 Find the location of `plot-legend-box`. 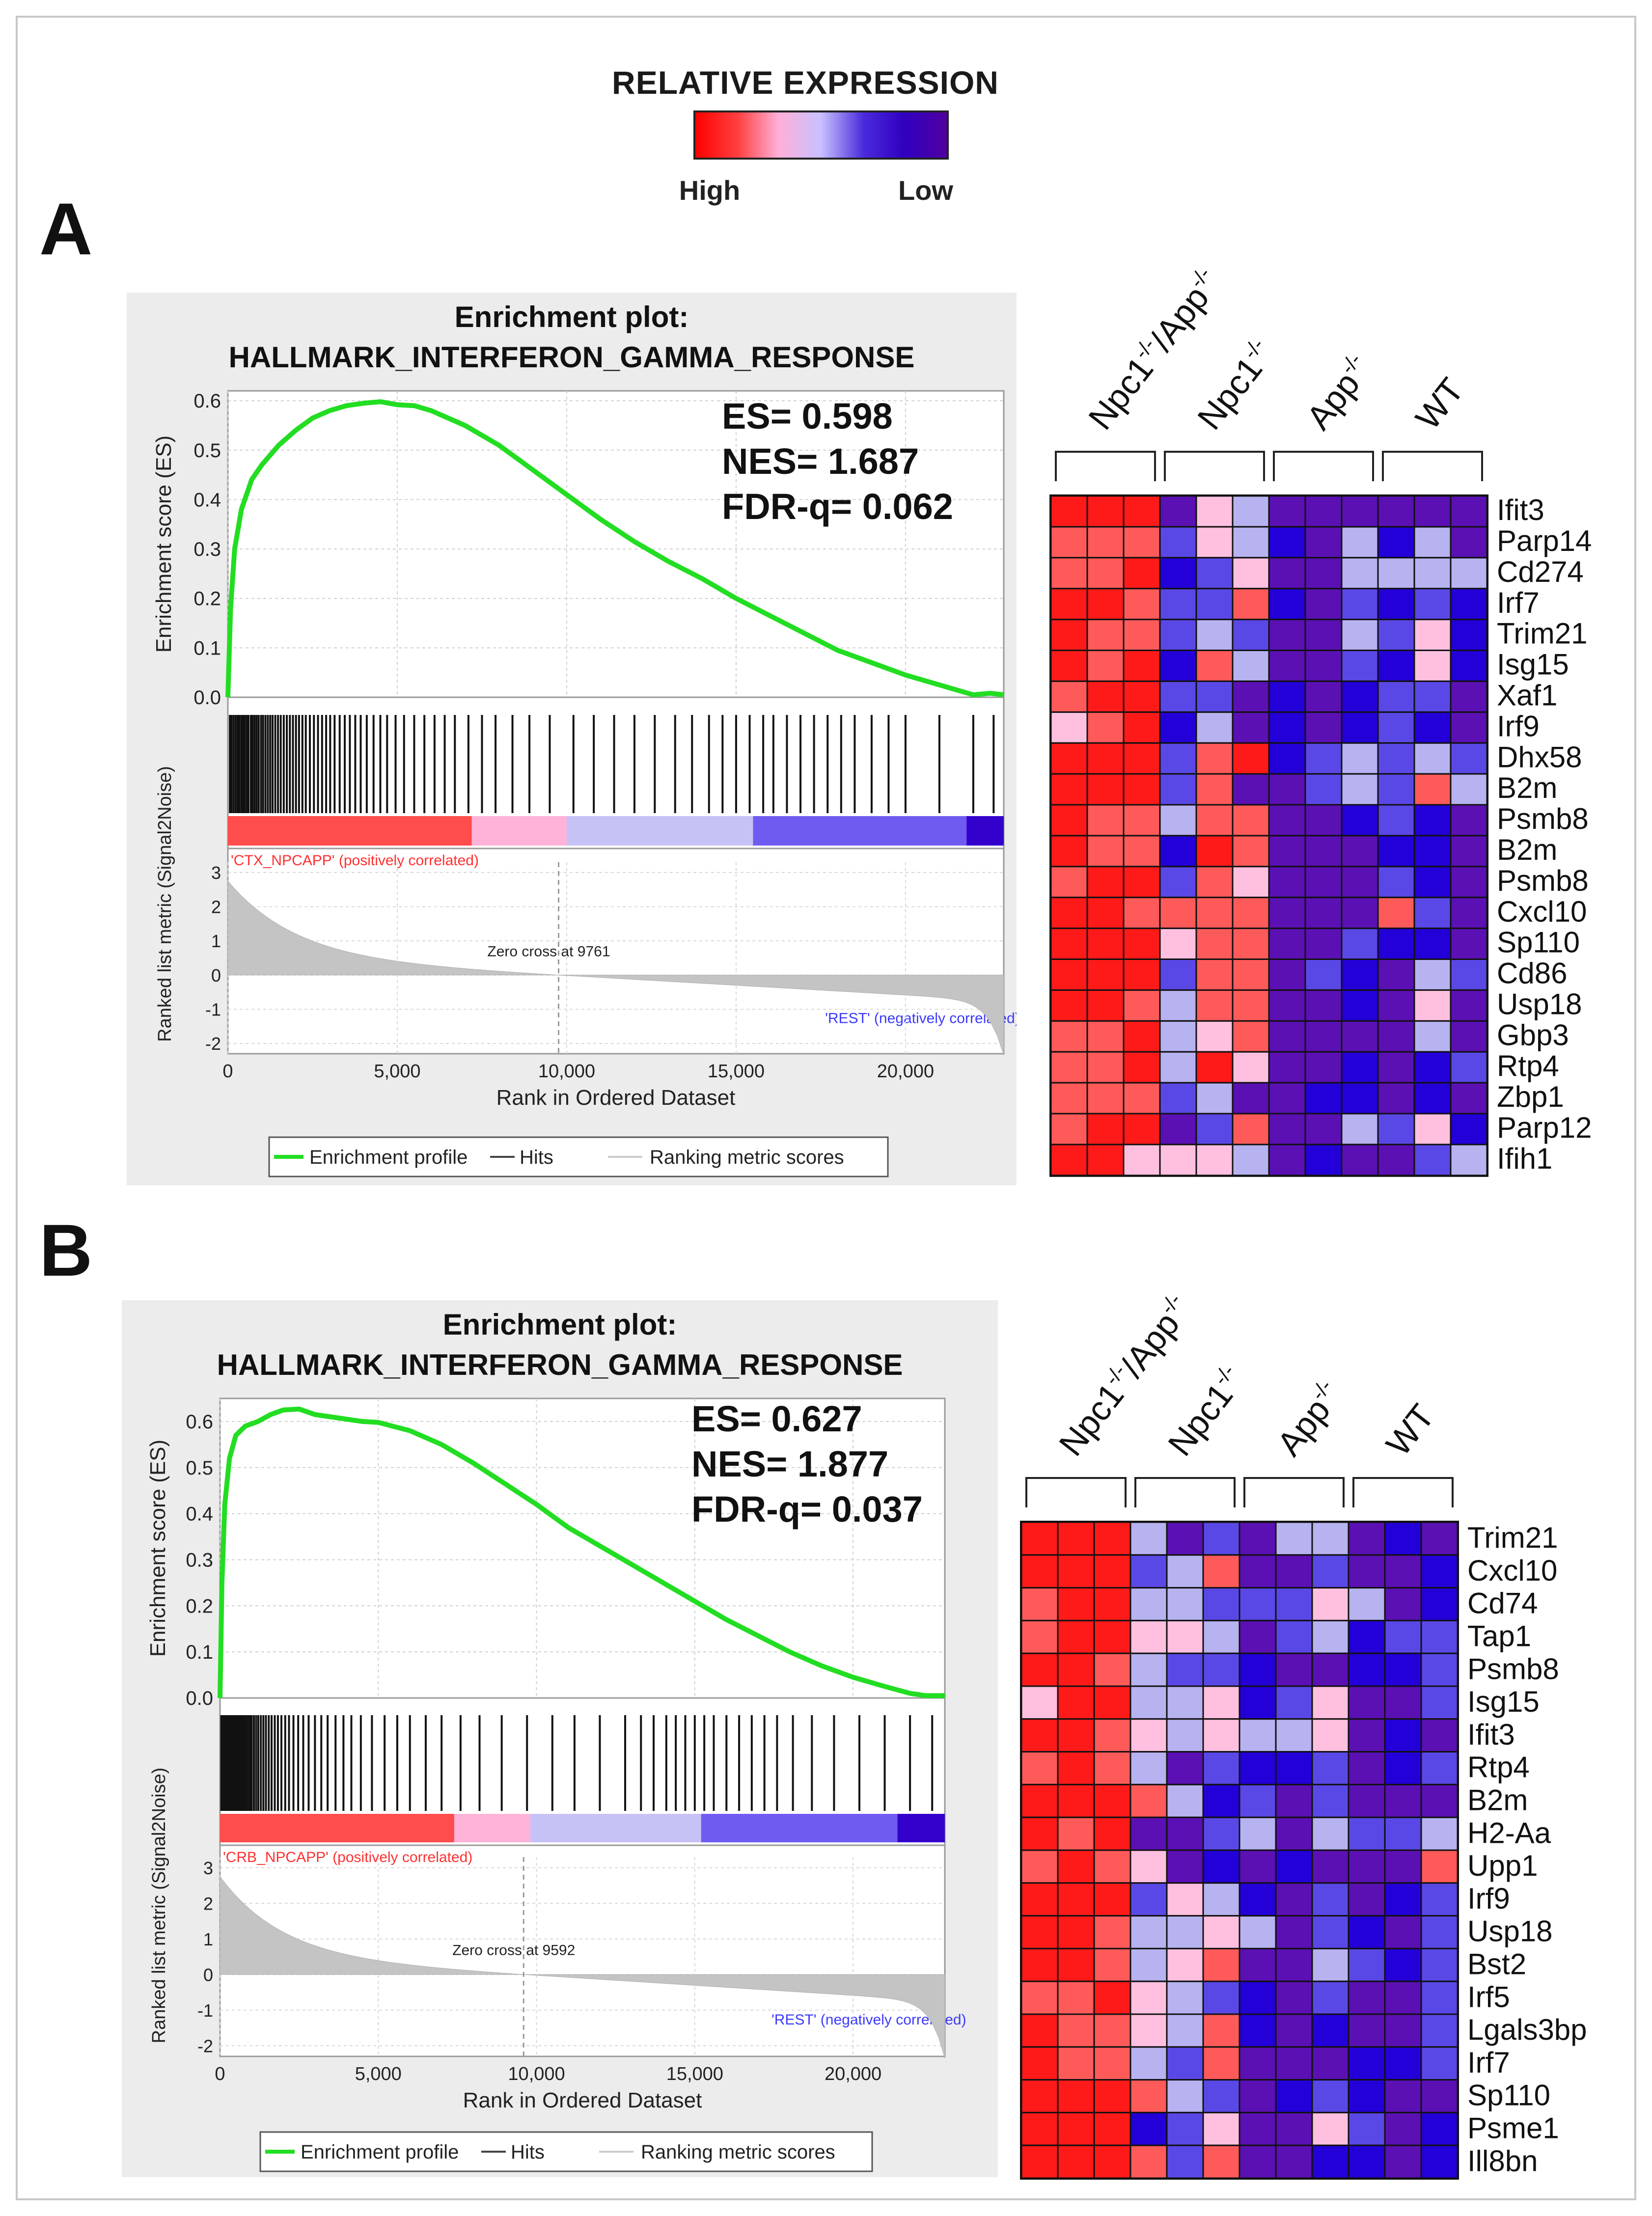

plot-legend-box is located at coordinates (578, 1156).